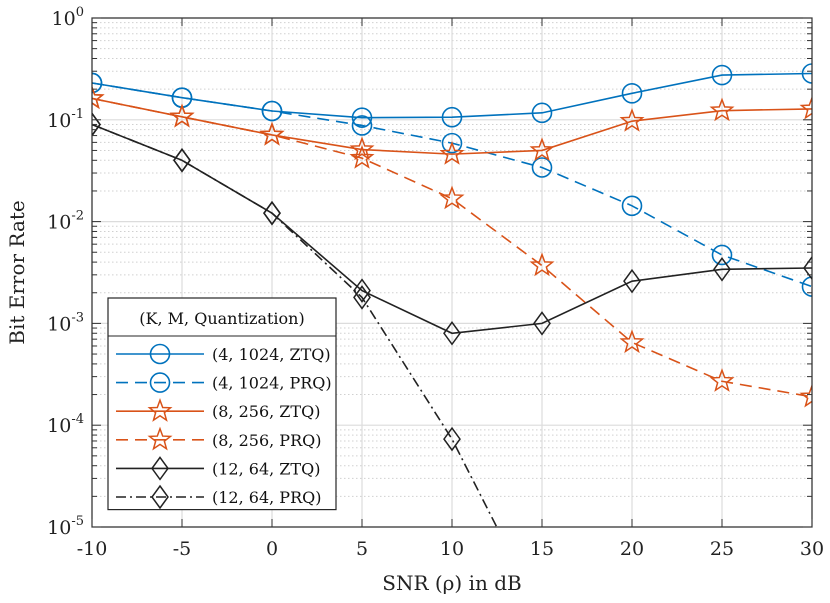 This screenshot has width=830, height=603. What do you see at coordinates (221, 318) in the screenshot?
I see `legend-title: (K, M, Quantization)` at bounding box center [221, 318].